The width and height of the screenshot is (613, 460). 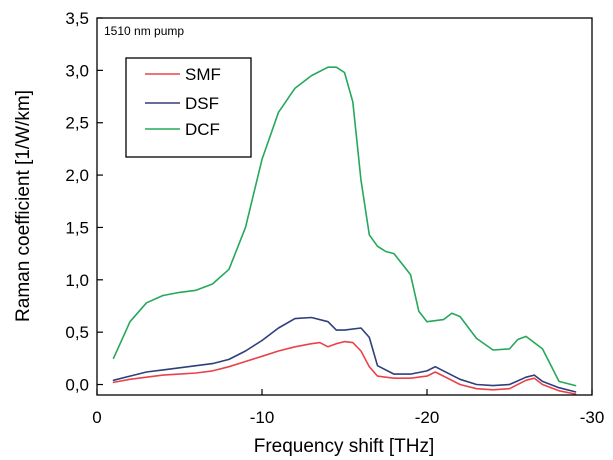 I want to click on series-line-smf, so click(x=344, y=367).